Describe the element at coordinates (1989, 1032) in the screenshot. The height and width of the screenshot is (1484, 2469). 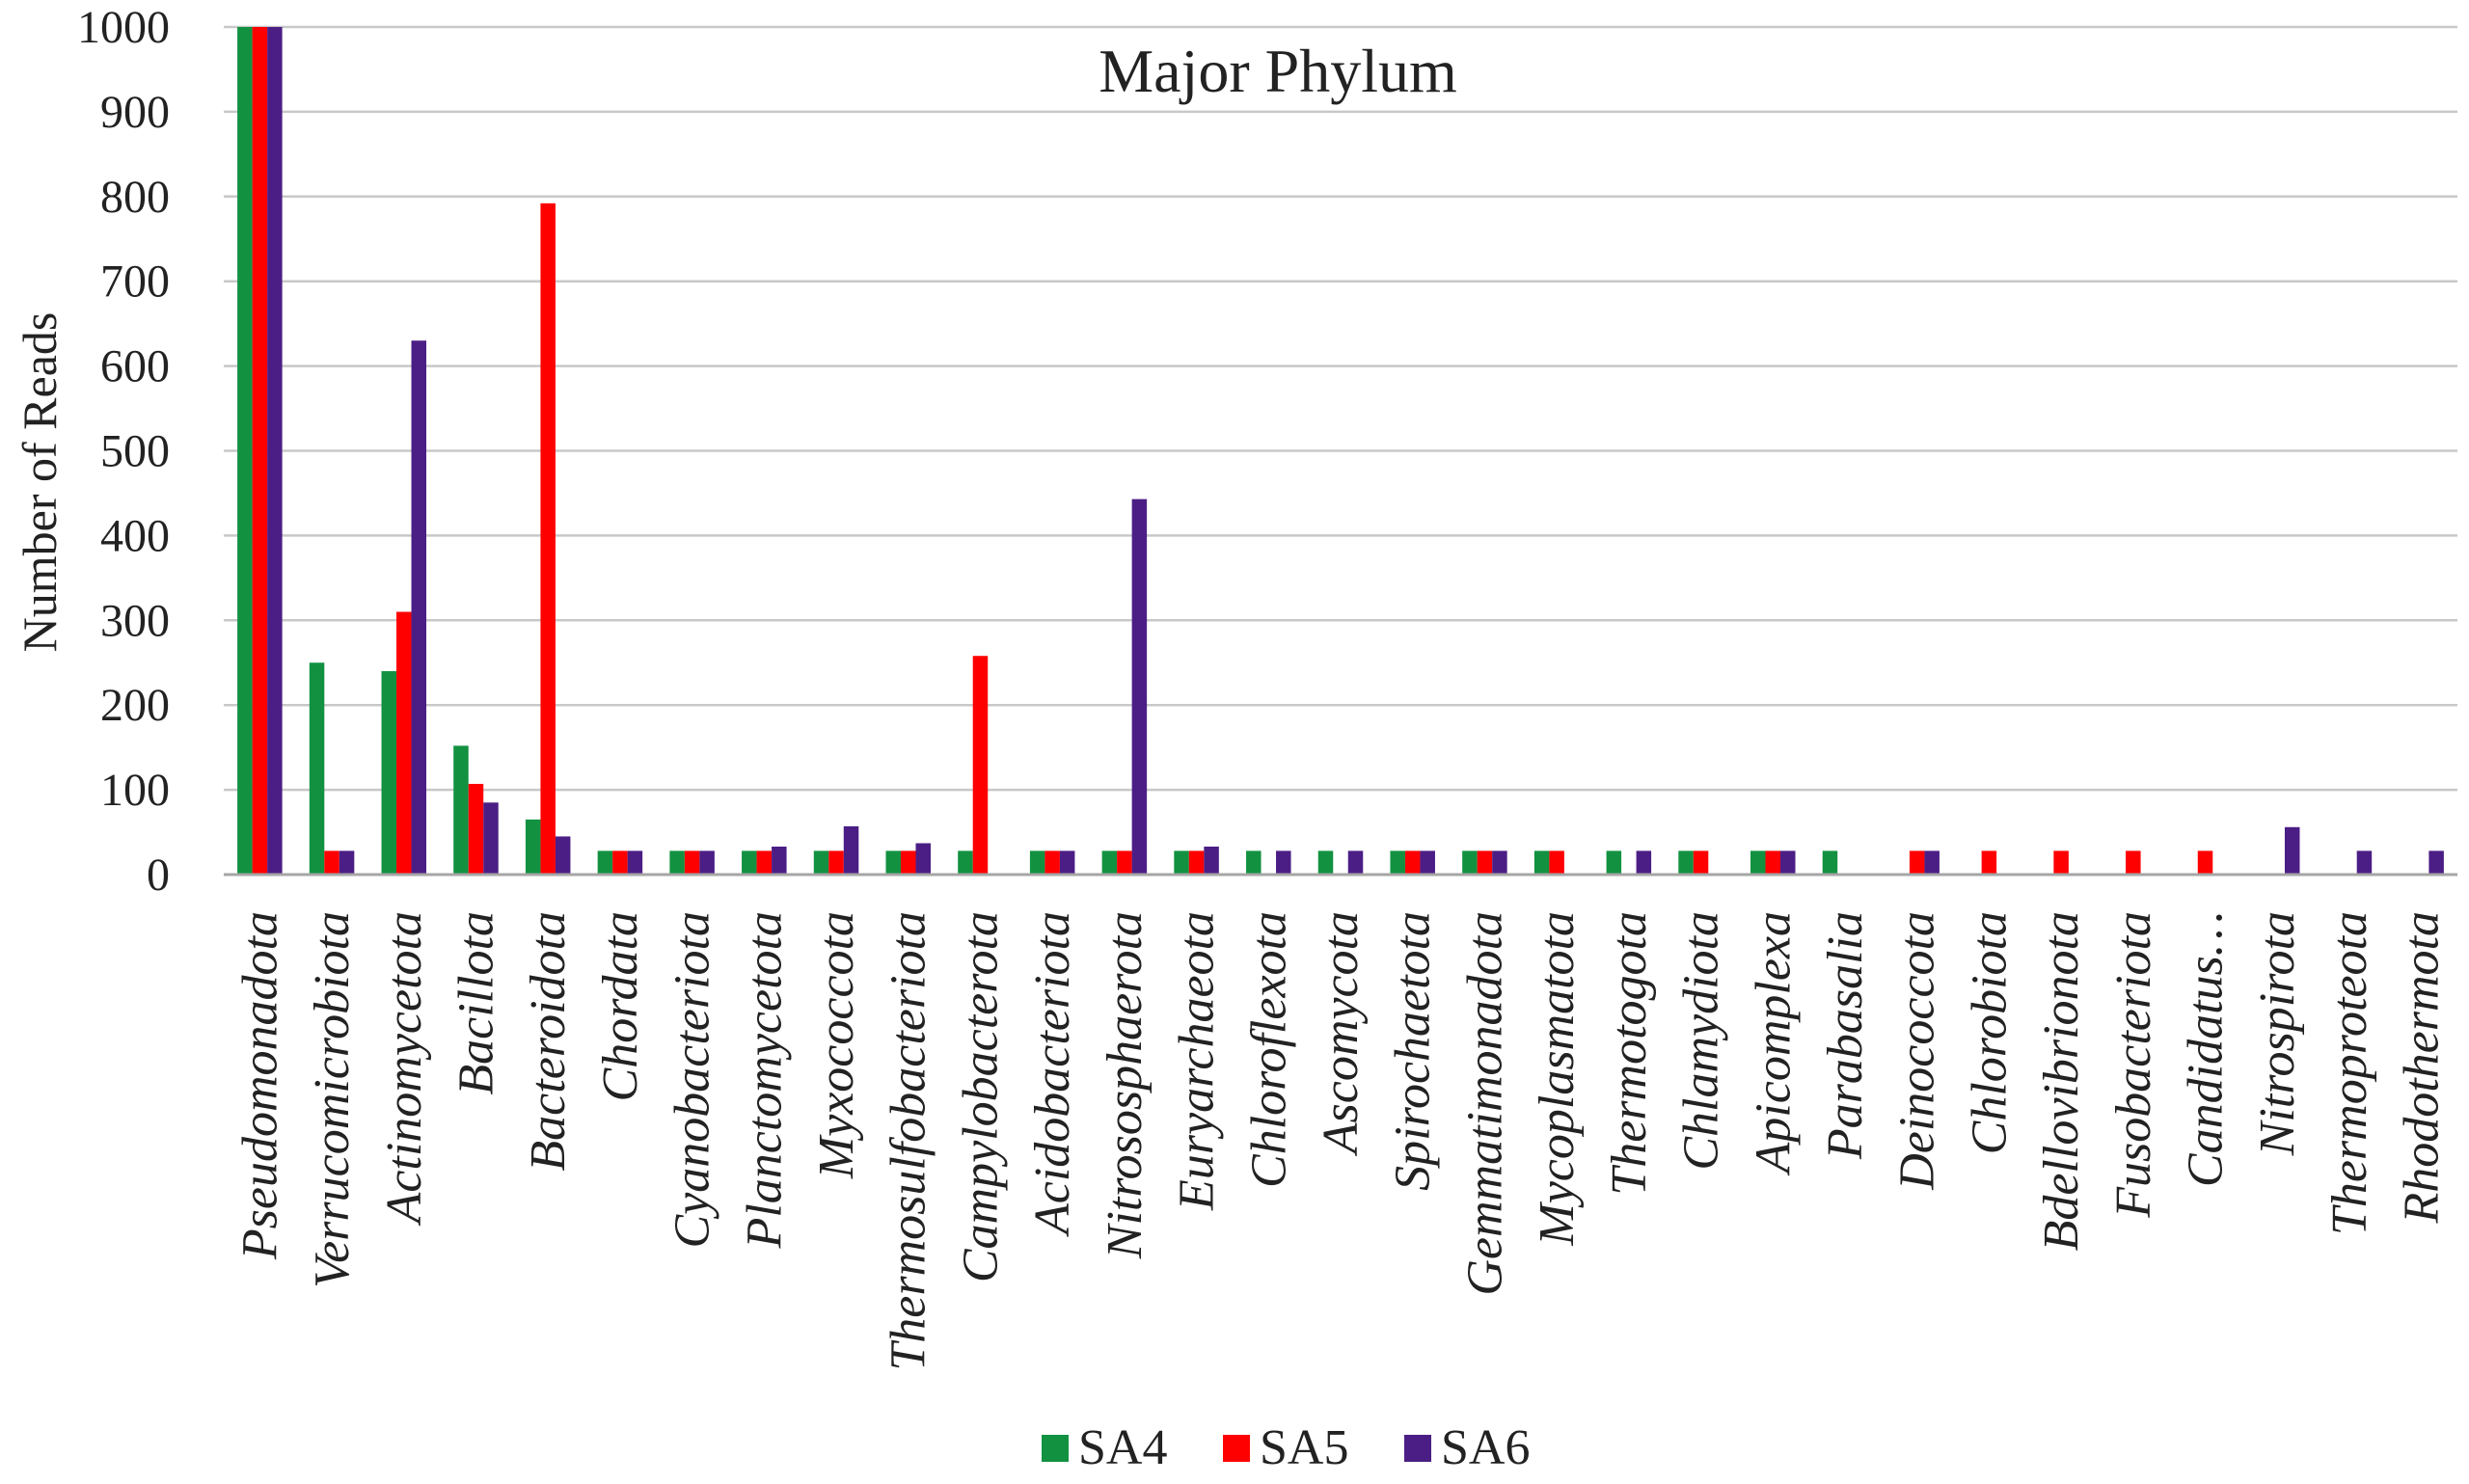
I see `x-tick-label: Chlorobiota` at that location.